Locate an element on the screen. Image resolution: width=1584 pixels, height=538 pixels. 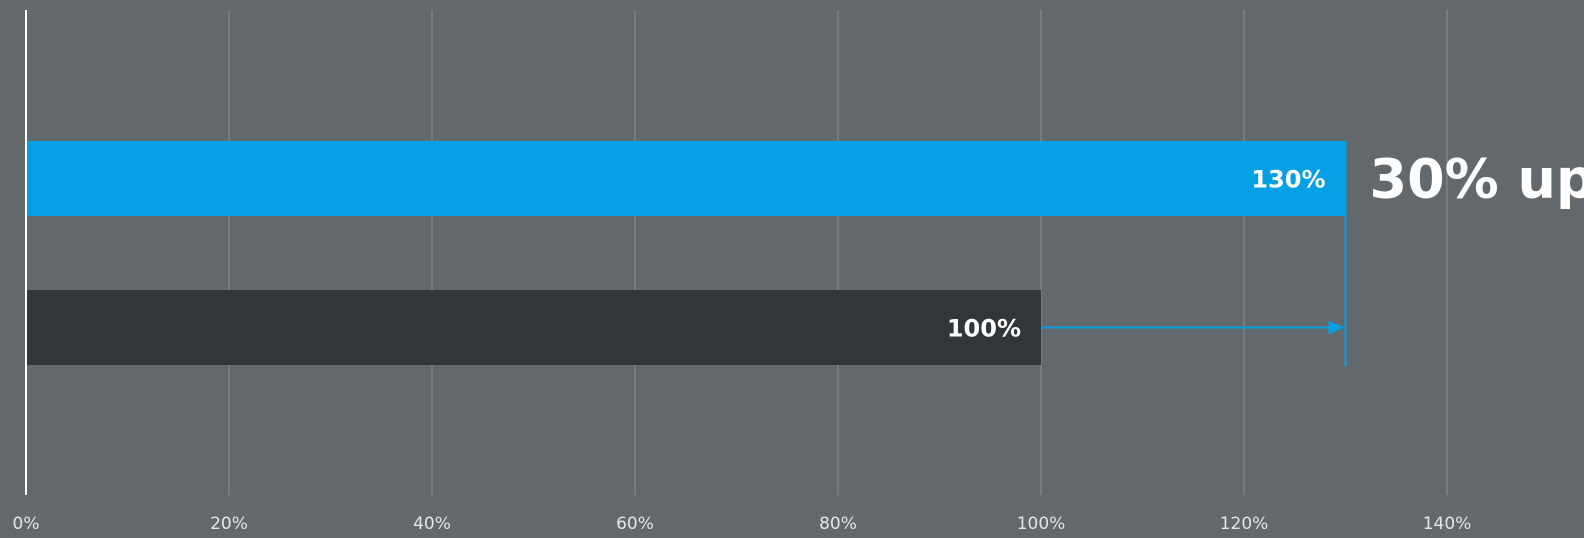
x-tick-label-7: 140% is located at coordinates (1447, 524).